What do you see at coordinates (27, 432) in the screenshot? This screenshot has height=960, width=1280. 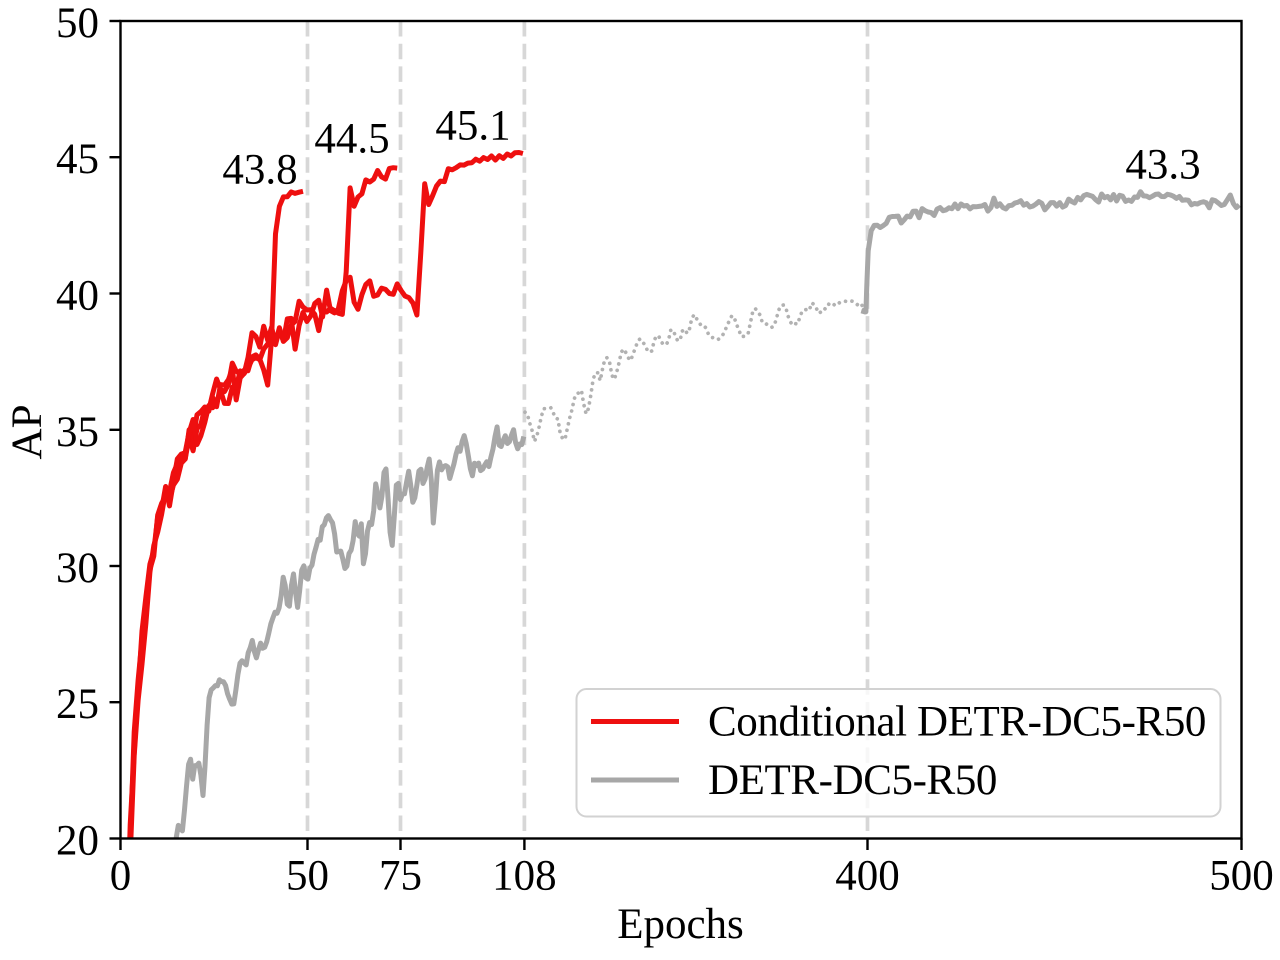 I see `svg-text: AP` at bounding box center [27, 432].